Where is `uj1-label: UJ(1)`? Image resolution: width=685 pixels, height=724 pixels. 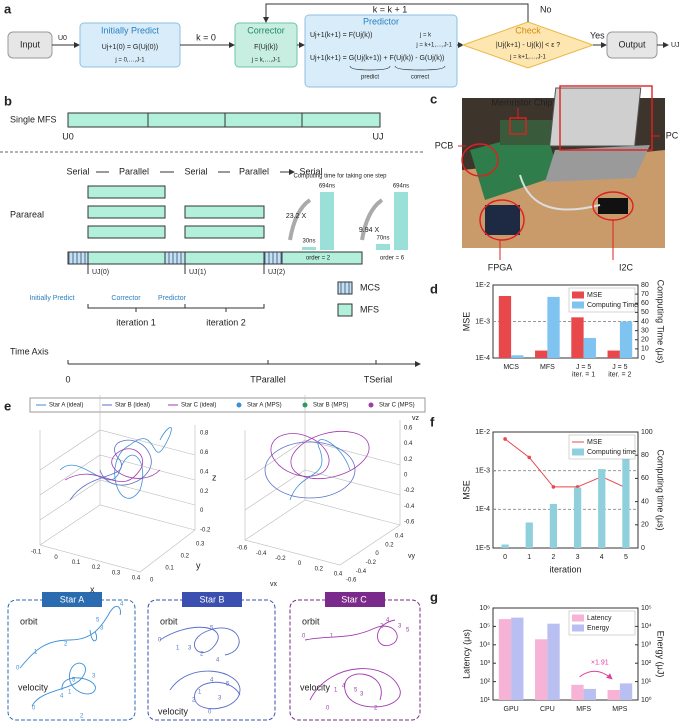
uj1-label: UJ(1) is located at coordinates (197, 272).